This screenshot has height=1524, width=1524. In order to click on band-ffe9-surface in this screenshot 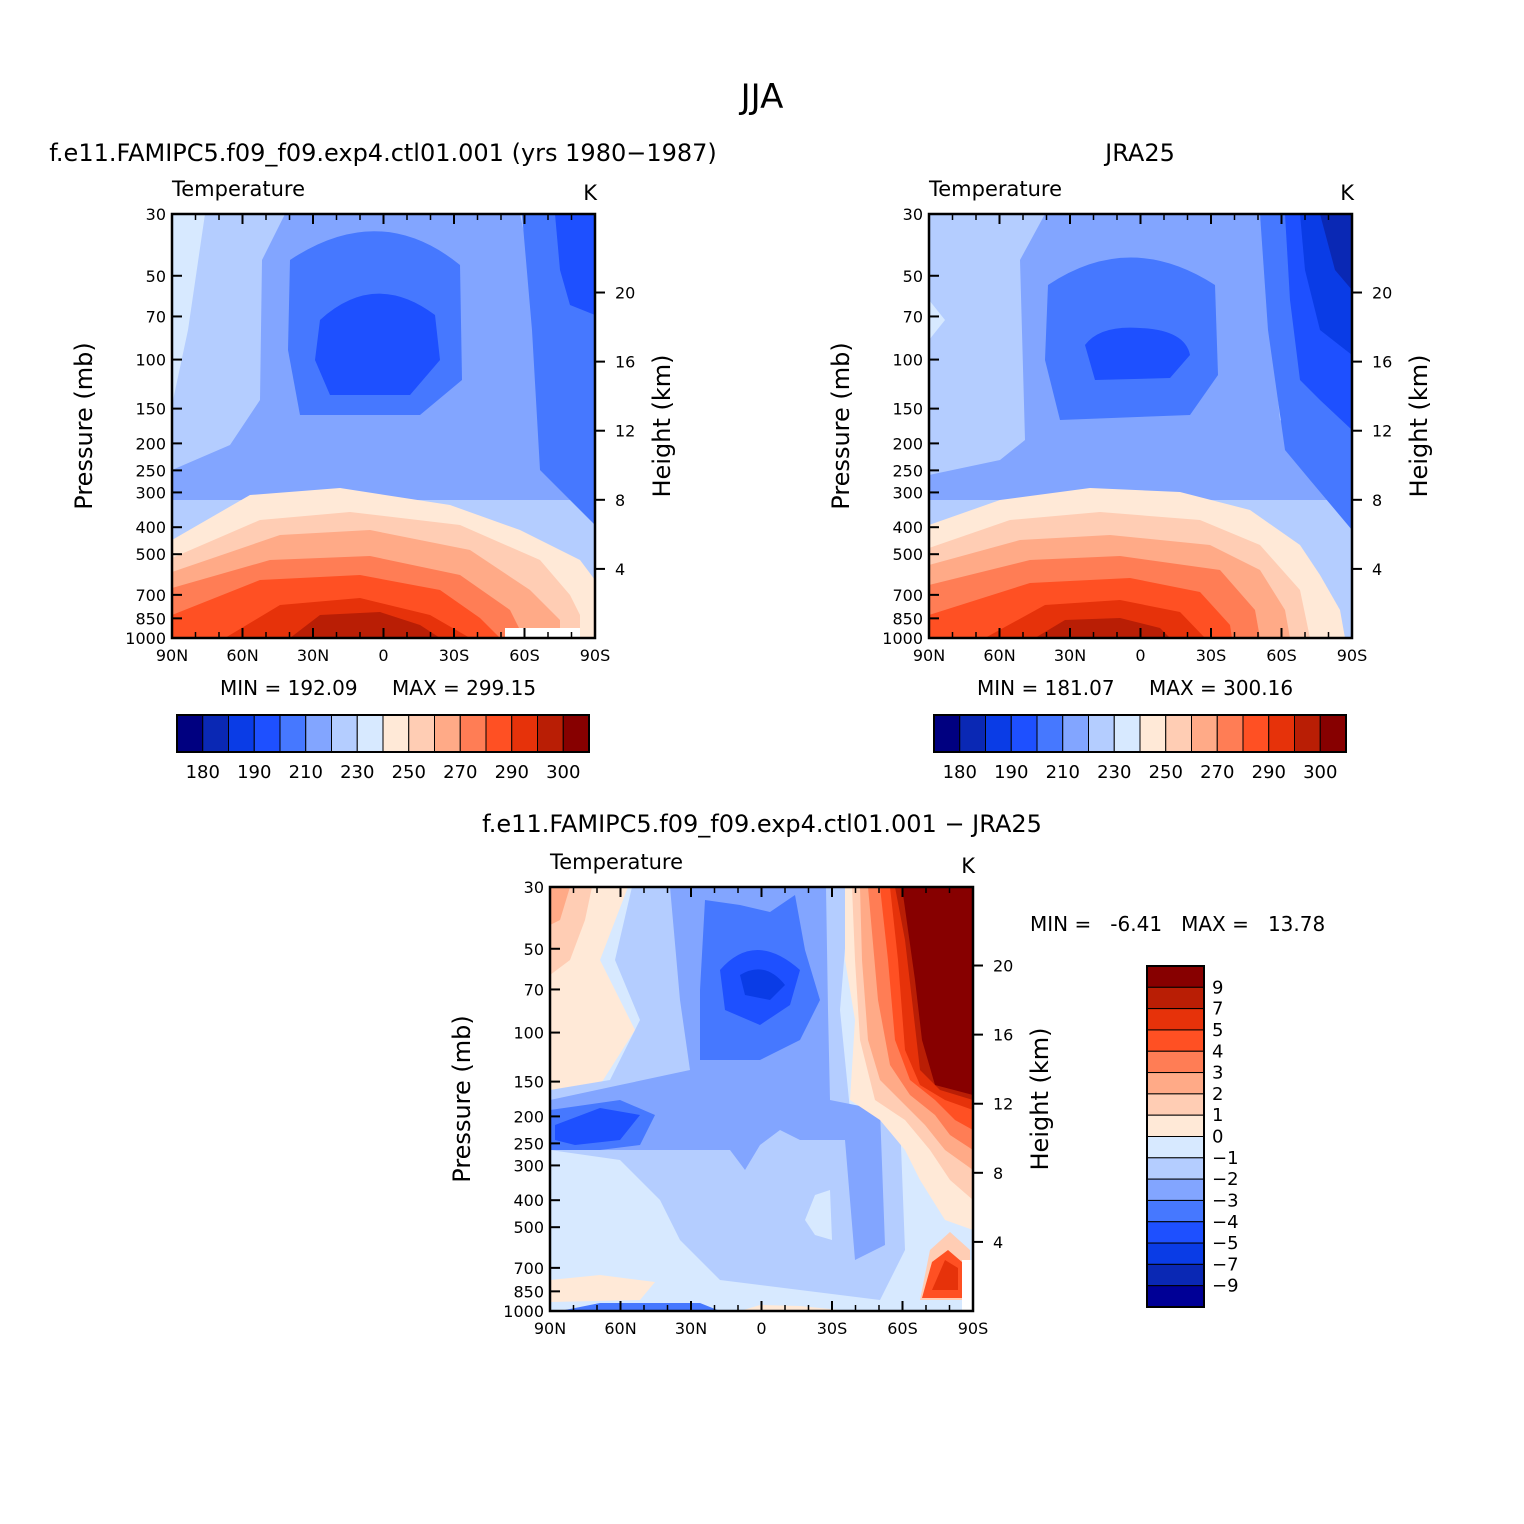, I will do `click(795, 1308)`.